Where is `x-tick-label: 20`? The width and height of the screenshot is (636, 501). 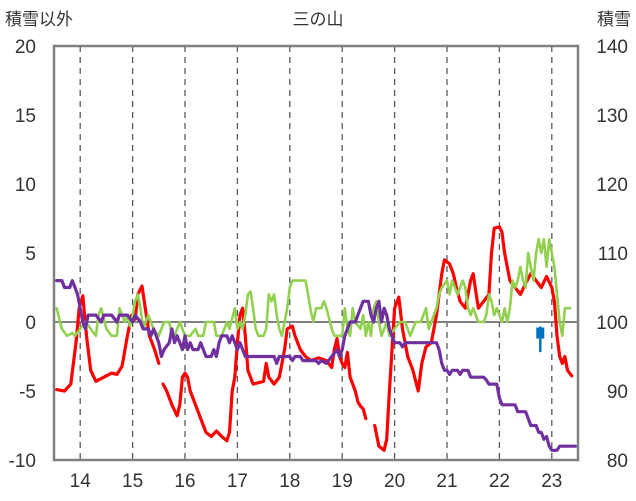
x-tick-label: 20 is located at coordinates (394, 481).